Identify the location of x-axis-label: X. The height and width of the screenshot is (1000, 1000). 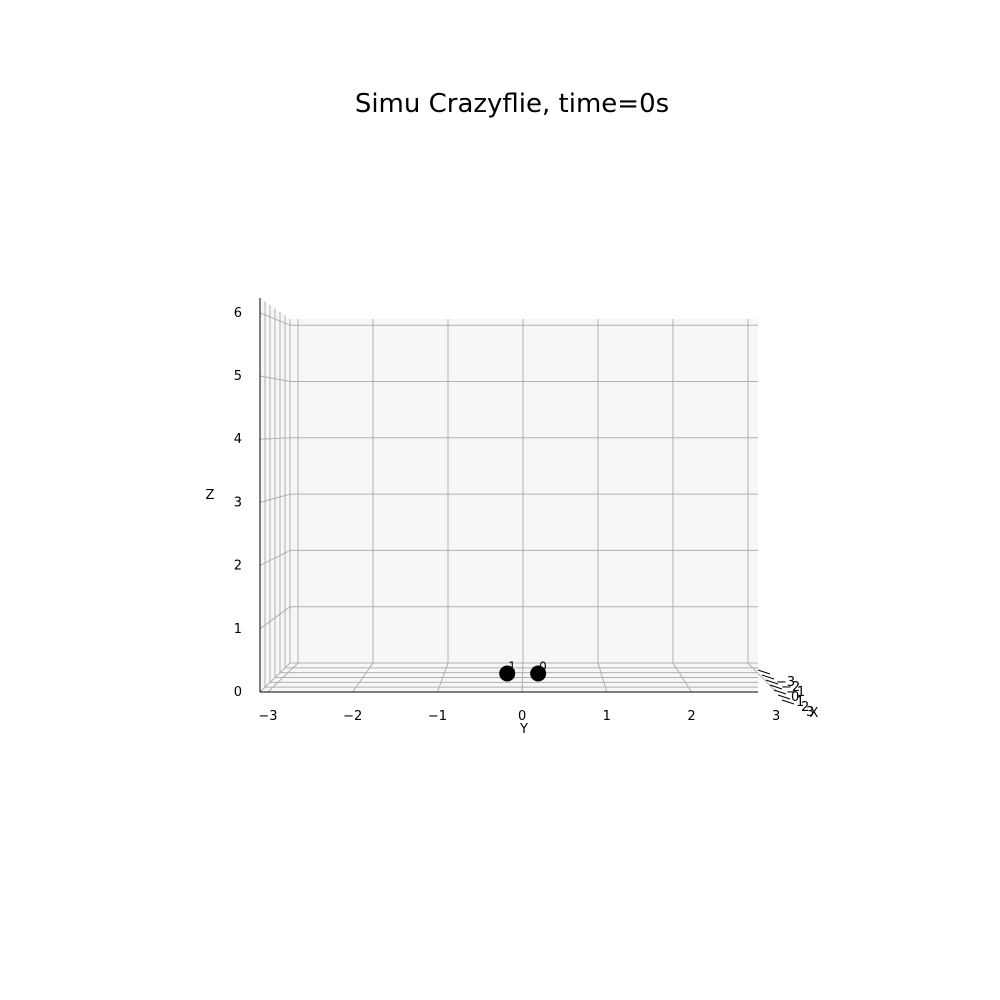
(814, 713).